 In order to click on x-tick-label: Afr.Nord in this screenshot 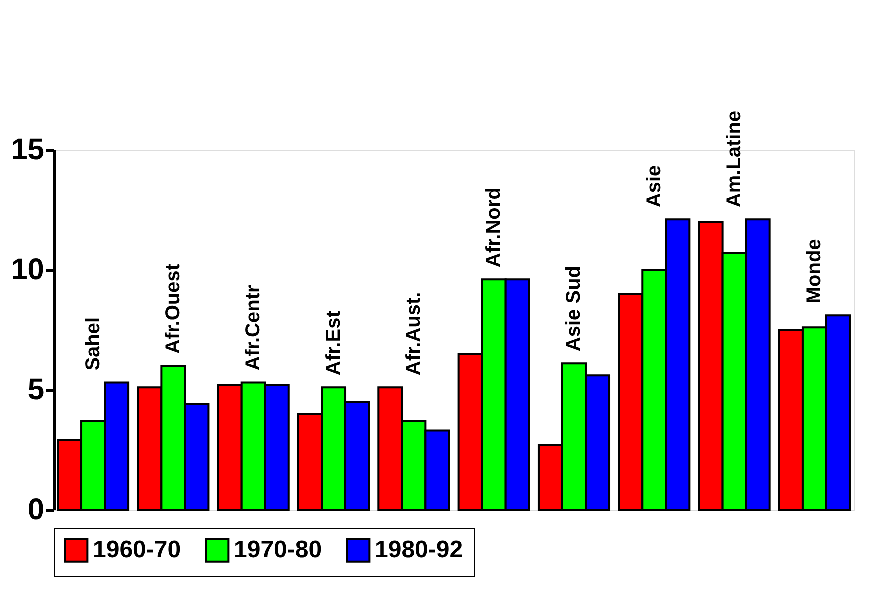, I will do `click(494, 228)`.